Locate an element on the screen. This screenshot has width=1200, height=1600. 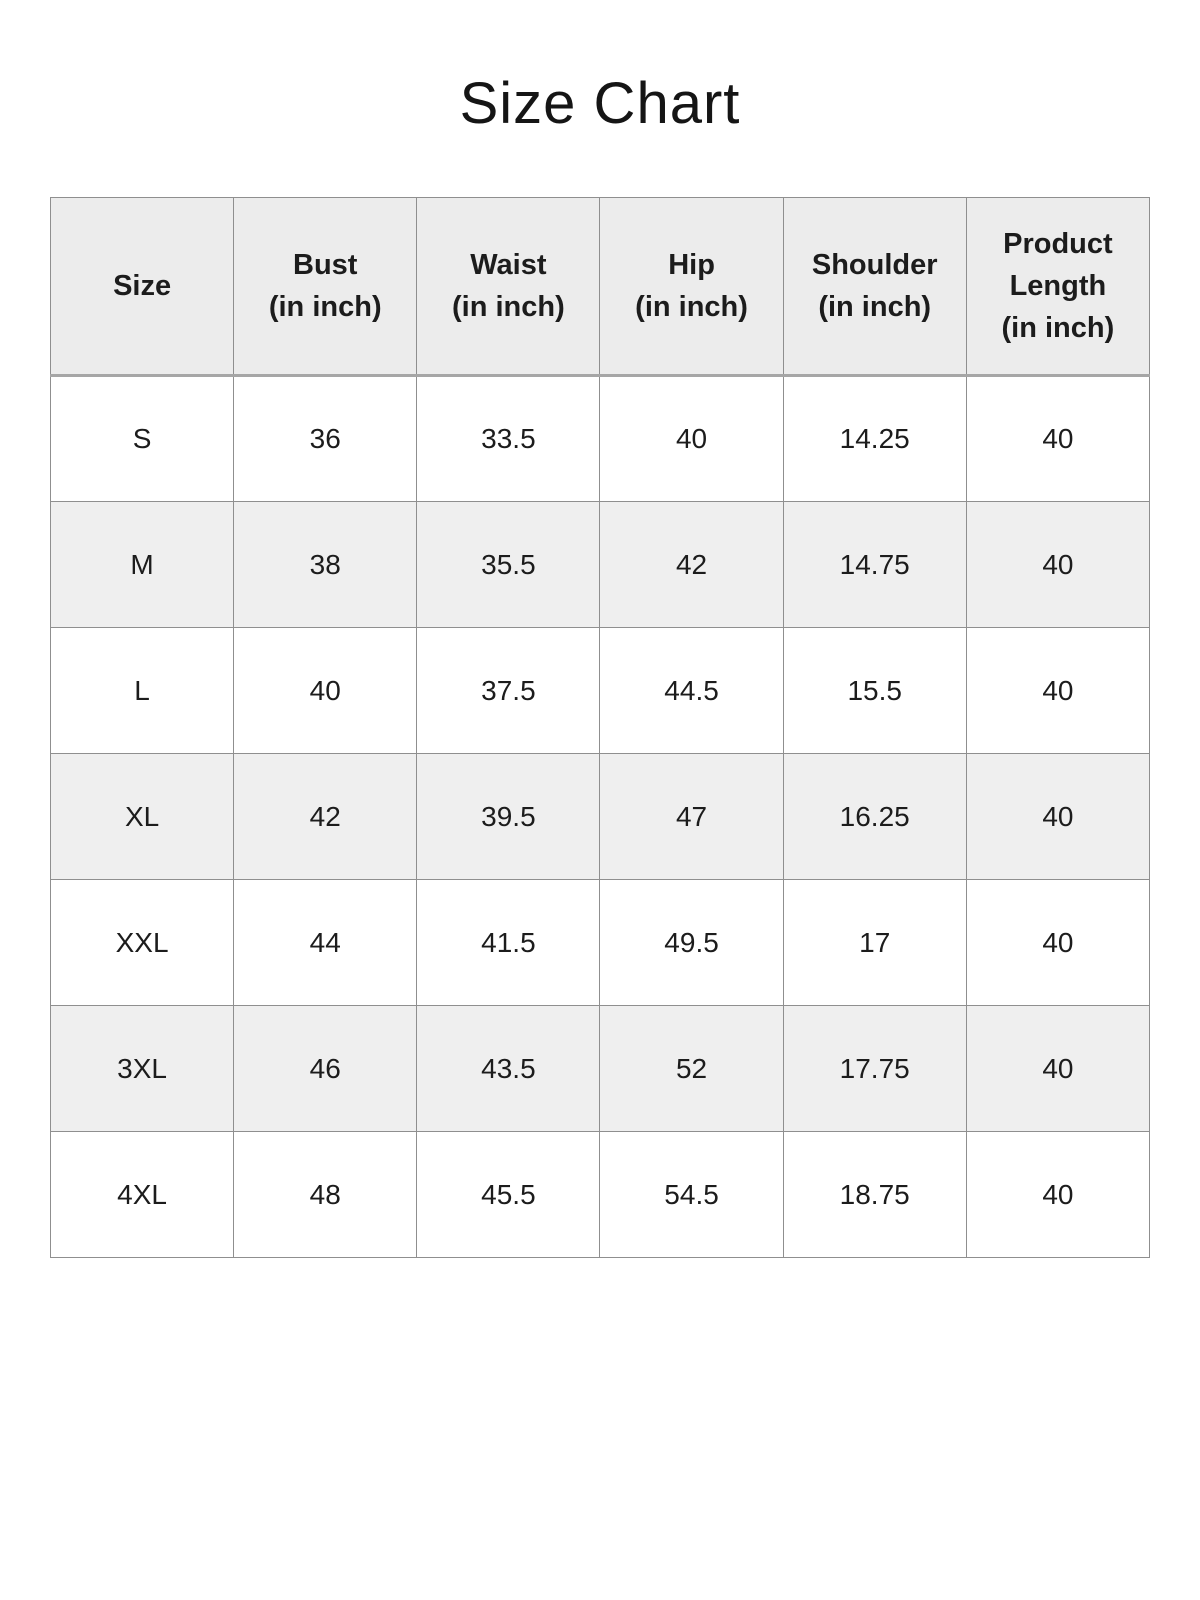
table-row-m: M 38 35.5 42 14.75 40 is located at coordinates (600, 564).